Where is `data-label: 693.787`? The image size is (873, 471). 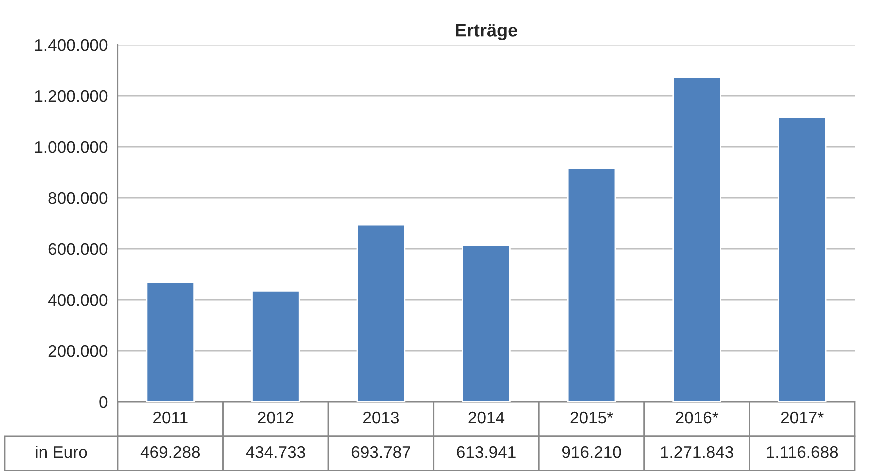 data-label: 693.787 is located at coordinates (381, 452).